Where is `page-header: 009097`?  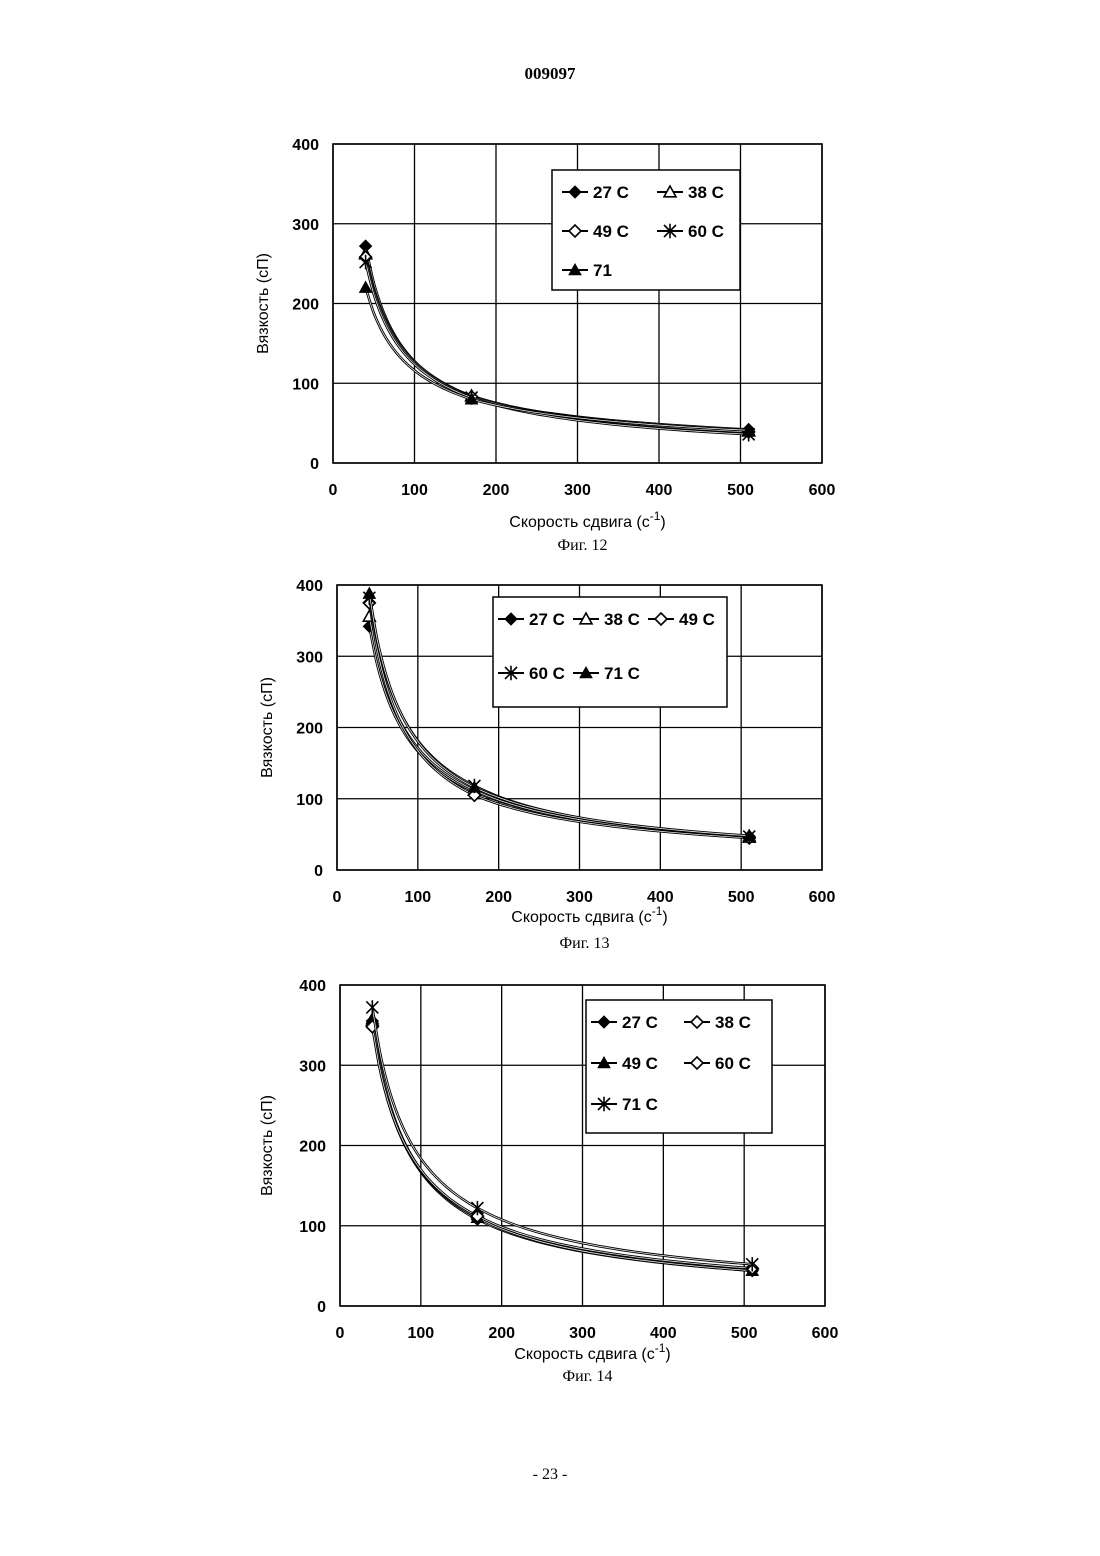 page-header: 009097 is located at coordinates (550, 74).